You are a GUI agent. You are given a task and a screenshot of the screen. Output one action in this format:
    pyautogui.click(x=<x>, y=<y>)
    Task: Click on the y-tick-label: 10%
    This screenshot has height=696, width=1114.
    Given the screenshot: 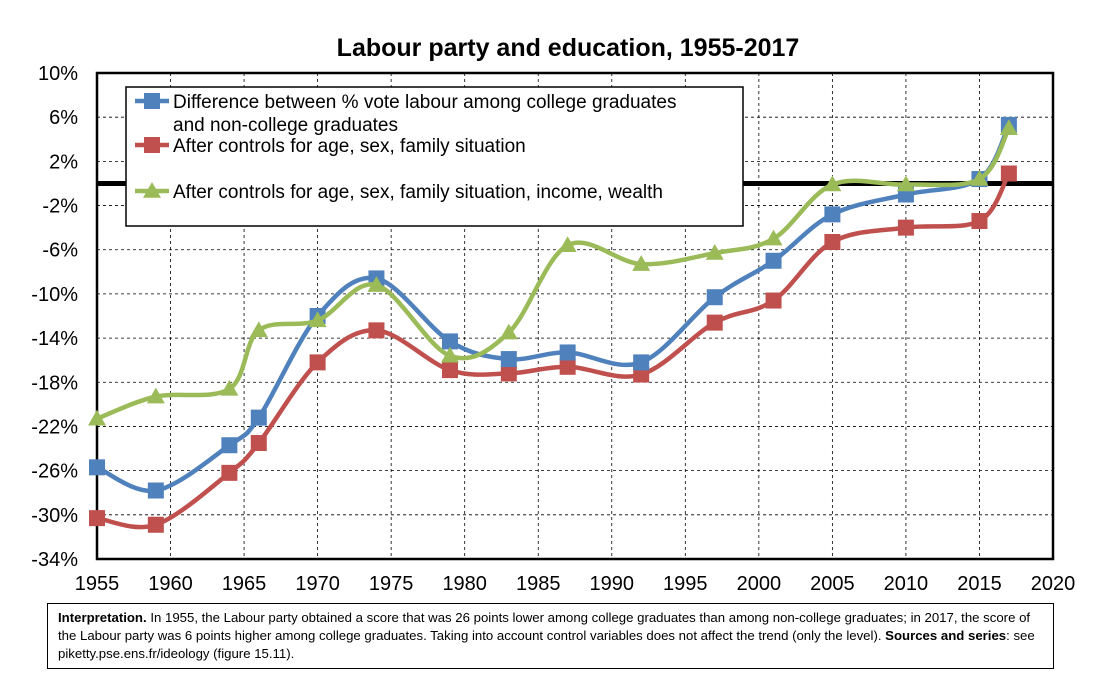 What is the action you would take?
    pyautogui.click(x=58, y=74)
    